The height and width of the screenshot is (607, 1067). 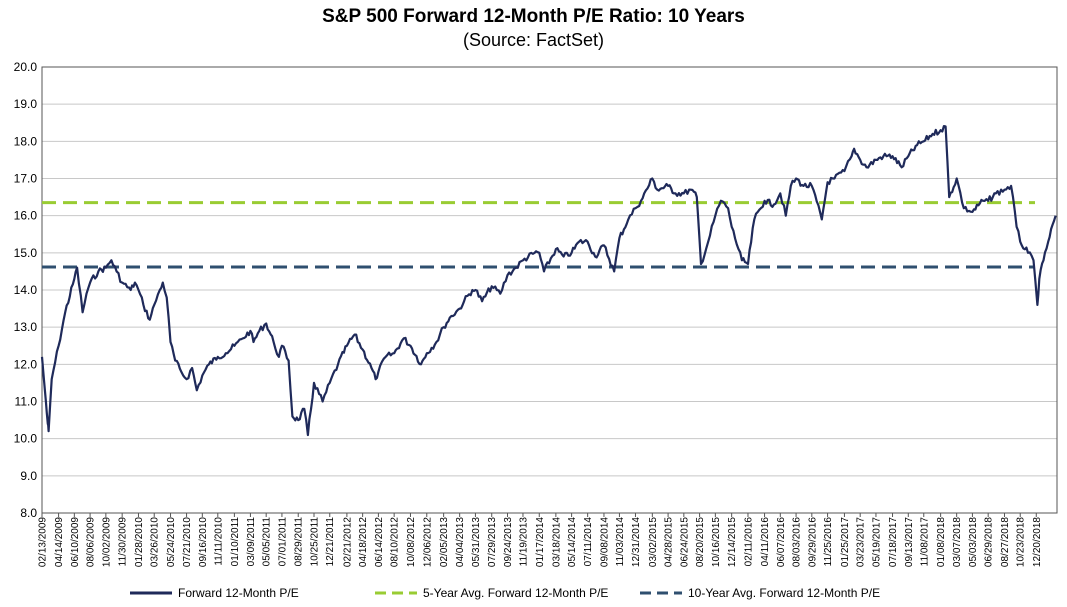 What do you see at coordinates (347, 542) in the screenshot?
I see `x-tick-label: 02/21/2012` at bounding box center [347, 542].